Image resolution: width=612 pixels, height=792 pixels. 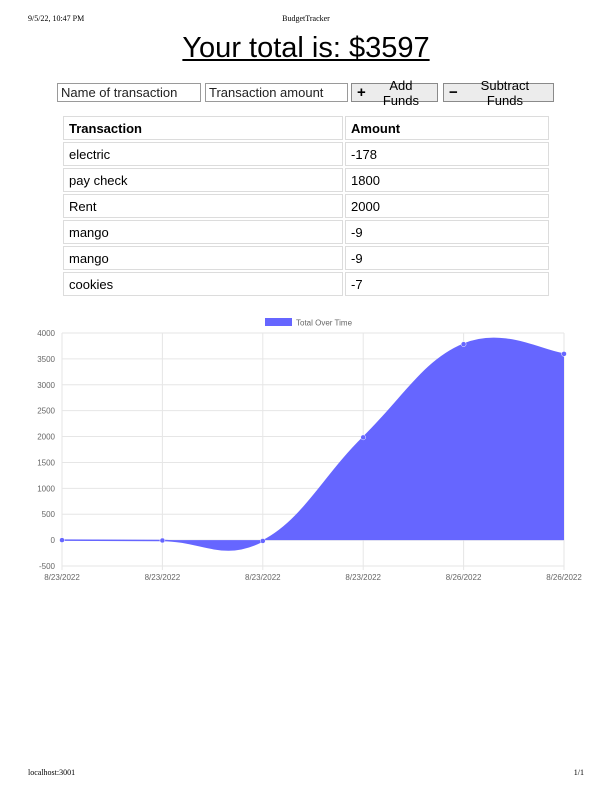 I want to click on legend-swatch, so click(x=278, y=322).